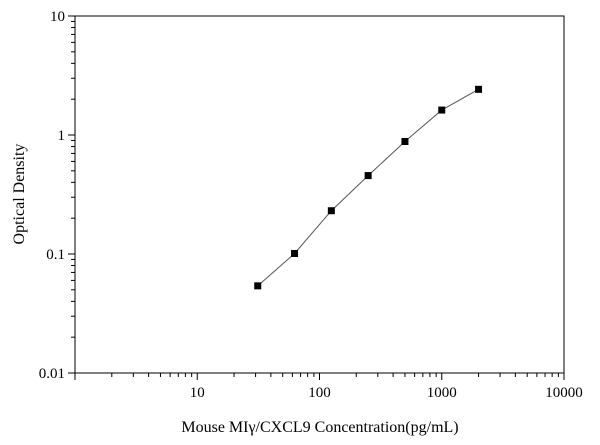 The image size is (600, 445). What do you see at coordinates (19, 194) in the screenshot?
I see `y-axis-title: Optical Density` at bounding box center [19, 194].